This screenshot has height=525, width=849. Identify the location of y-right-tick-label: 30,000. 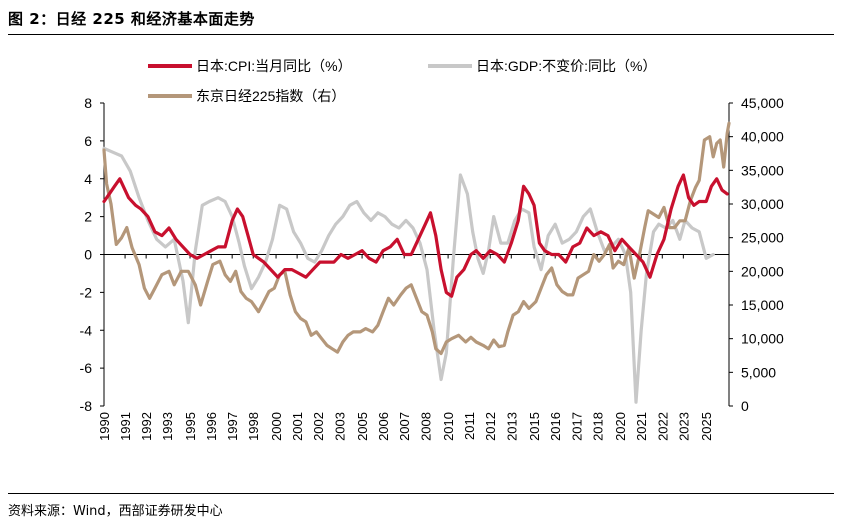
(762, 204).